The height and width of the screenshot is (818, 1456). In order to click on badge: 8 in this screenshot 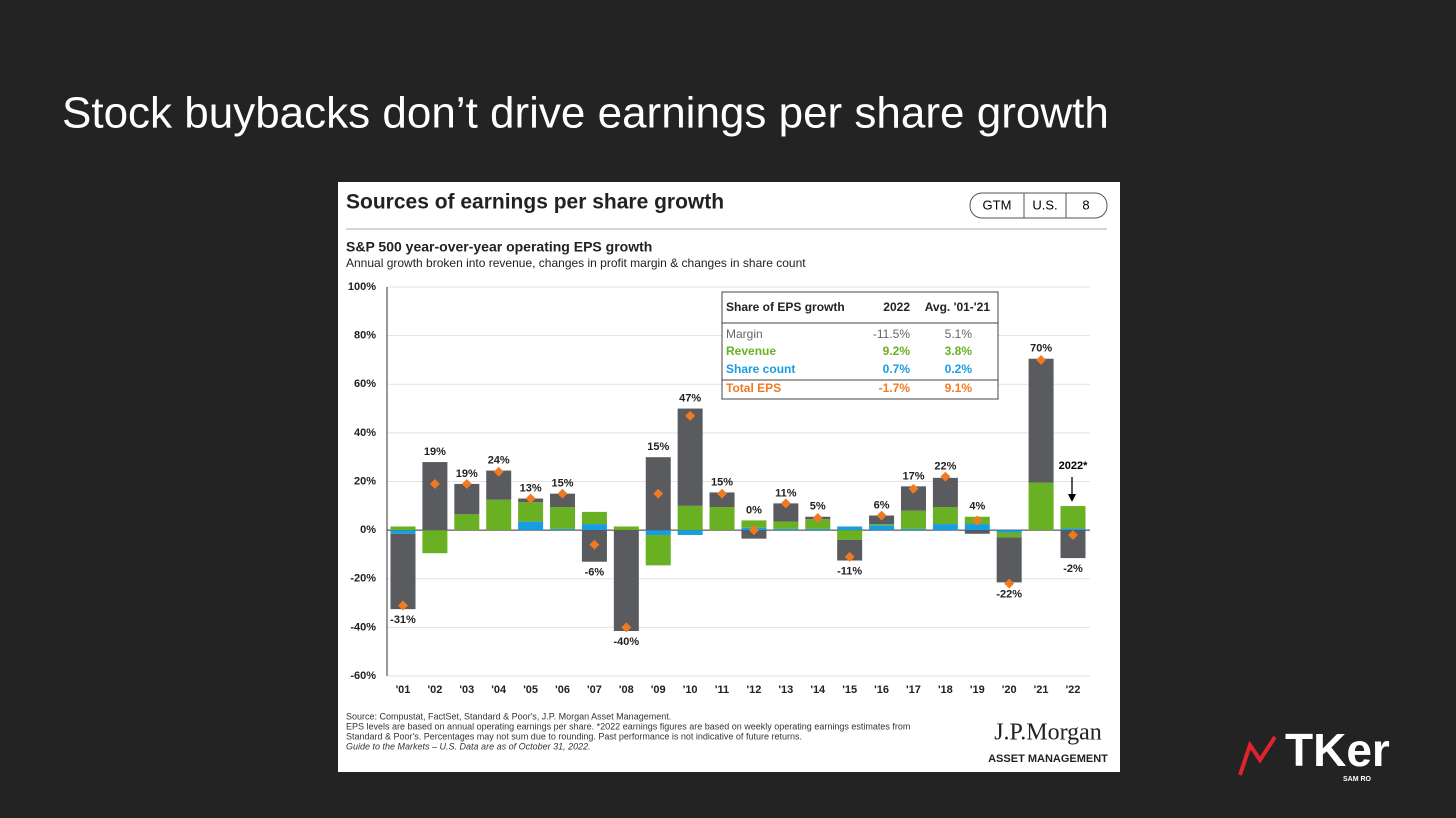, I will do `click(1085, 204)`.